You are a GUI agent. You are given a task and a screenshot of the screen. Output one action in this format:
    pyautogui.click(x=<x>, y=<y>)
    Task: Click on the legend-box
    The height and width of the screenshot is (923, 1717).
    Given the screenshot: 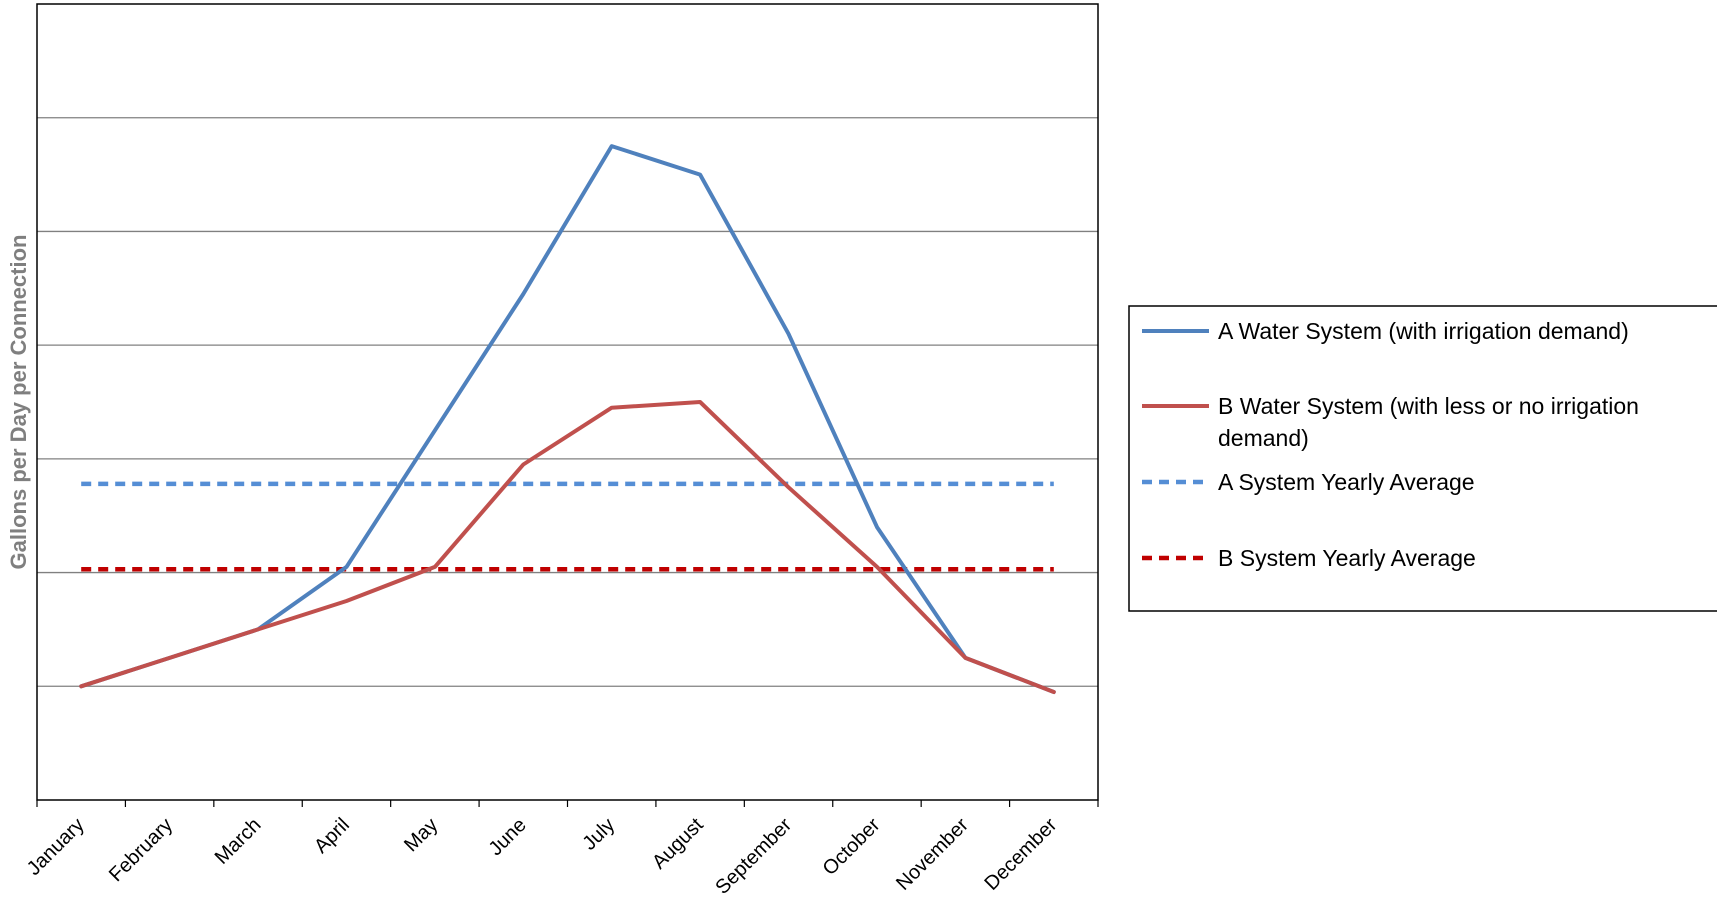 What is the action you would take?
    pyautogui.click(x=1422, y=458)
    